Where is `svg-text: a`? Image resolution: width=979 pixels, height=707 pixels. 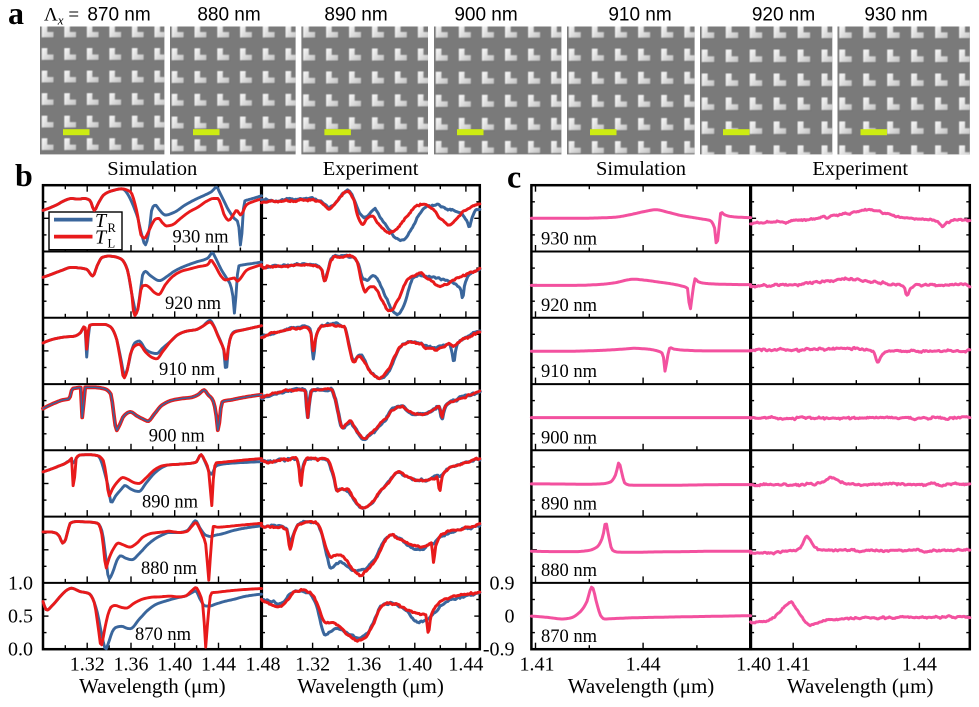
svg-text: a is located at coordinates (16, 15).